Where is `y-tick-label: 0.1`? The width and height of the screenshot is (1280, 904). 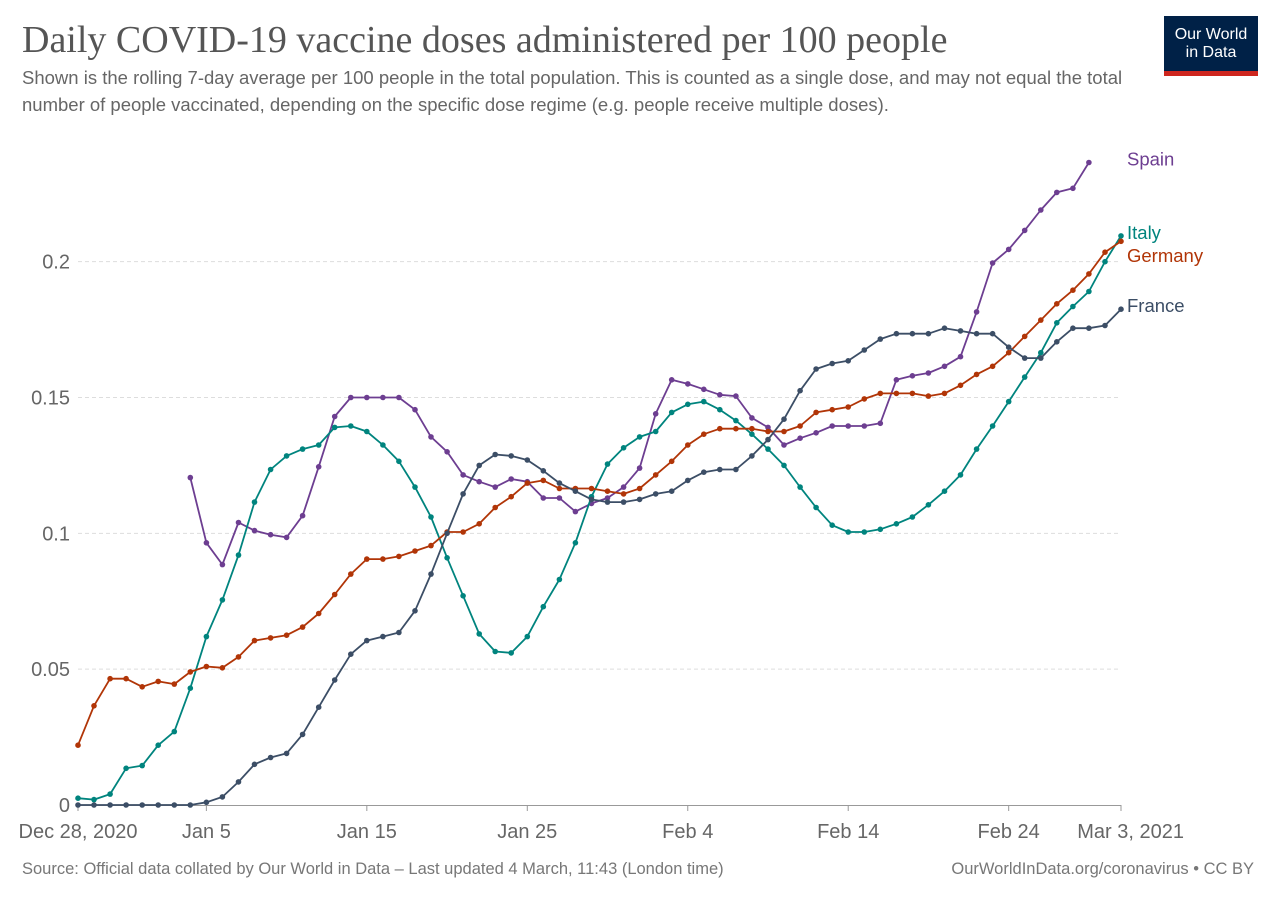 y-tick-label: 0.1 is located at coordinates (56, 534).